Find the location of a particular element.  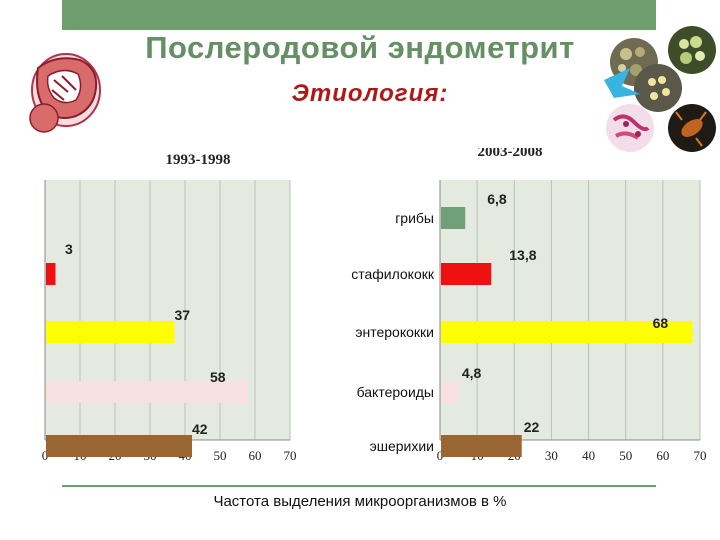

x-tick-label: 30 is located at coordinates (551, 455).